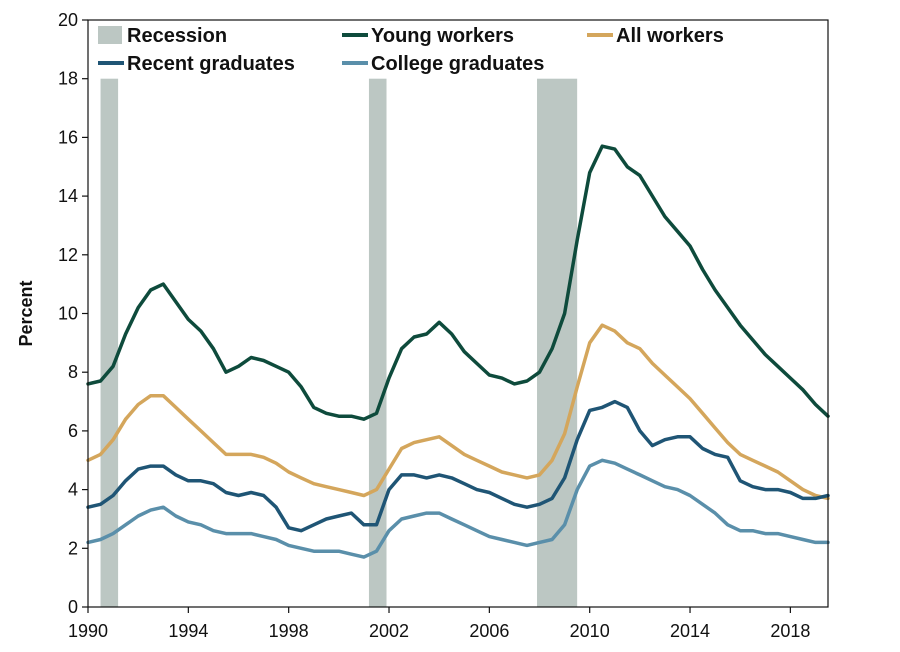 The width and height of the screenshot is (900, 652). What do you see at coordinates (457, 64) in the screenshot?
I see `legend-label-college-graduates: College graduates` at bounding box center [457, 64].